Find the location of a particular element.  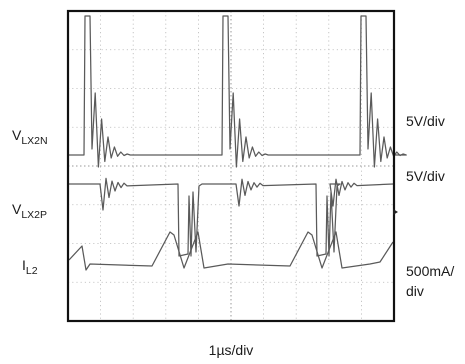

il2-label: IL2 is located at coordinates (30, 267).